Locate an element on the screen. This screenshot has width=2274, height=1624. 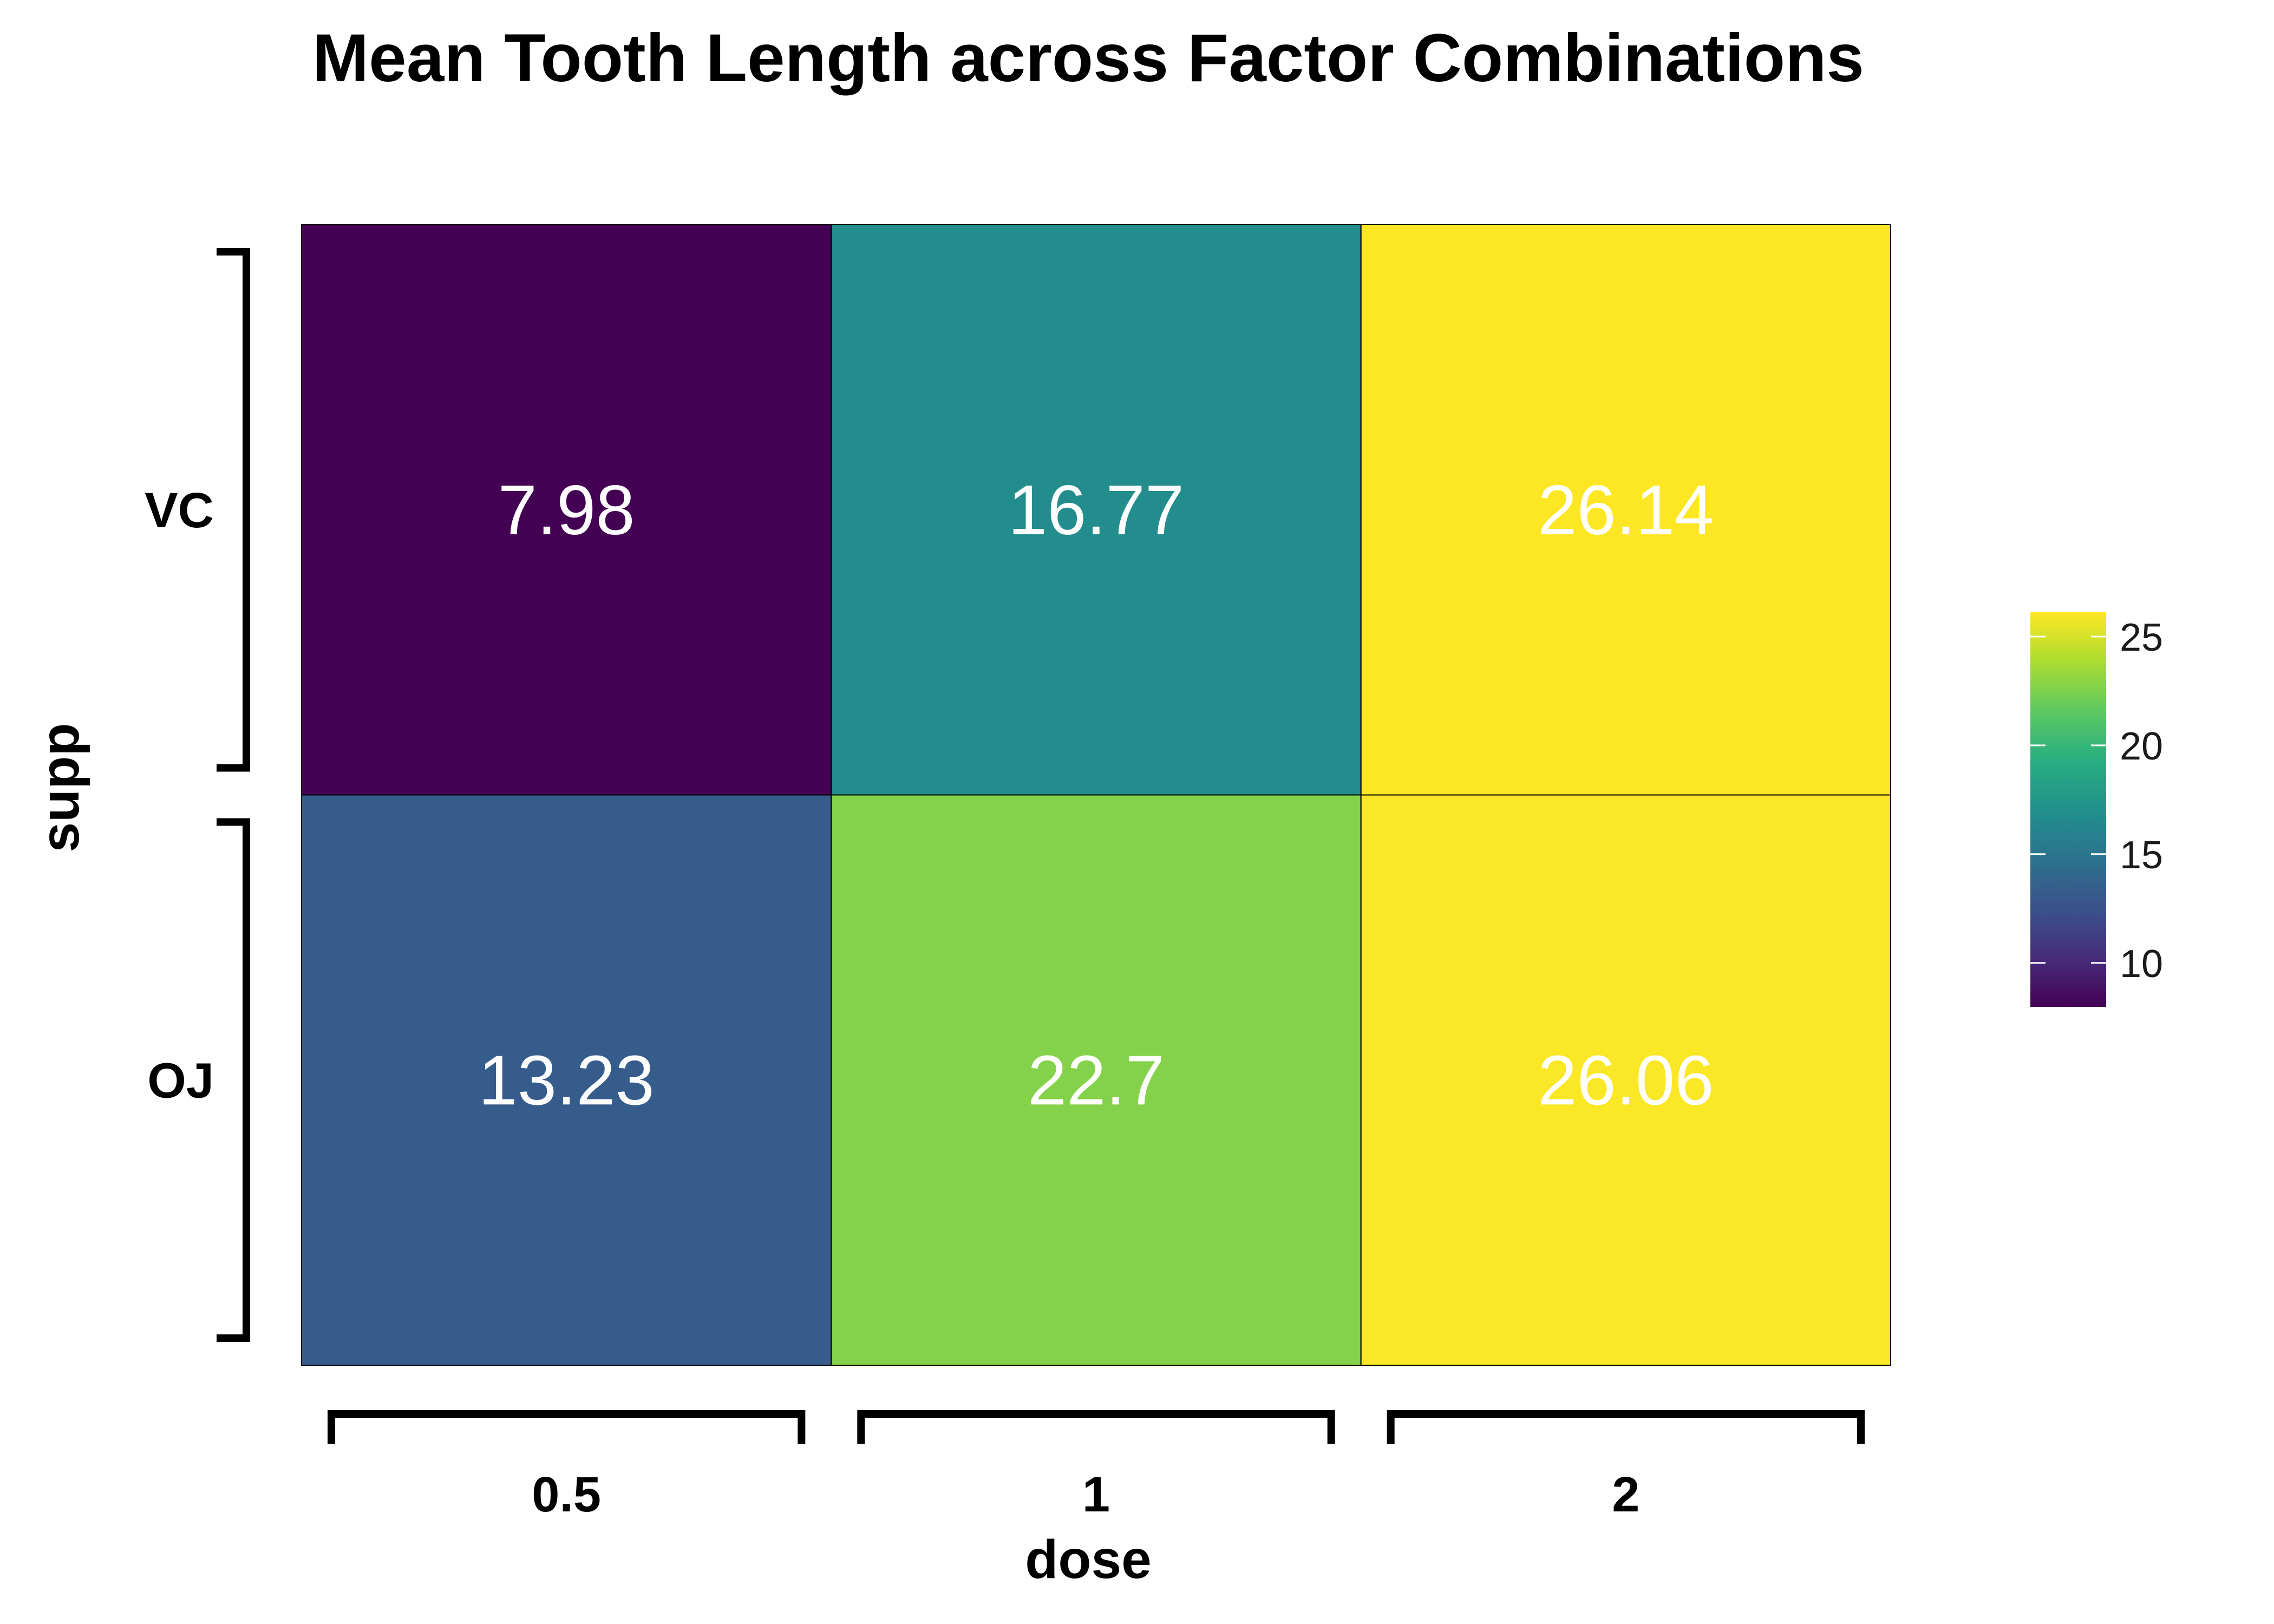
x-axis-title: dose is located at coordinates (1088, 1560).